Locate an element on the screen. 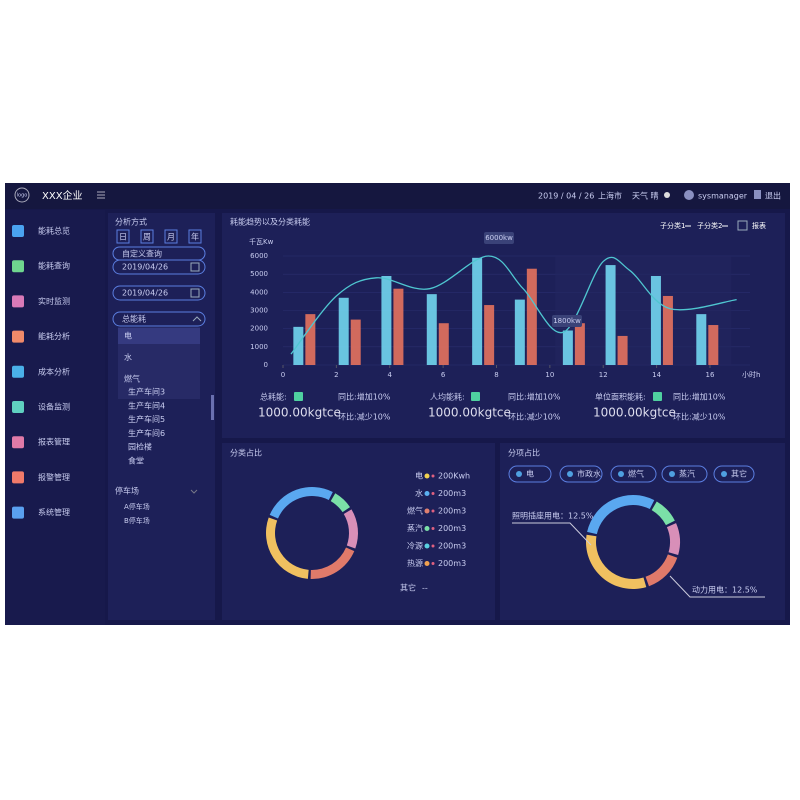 The image size is (800, 800). tree-item: 生产车间5 is located at coordinates (146, 419).